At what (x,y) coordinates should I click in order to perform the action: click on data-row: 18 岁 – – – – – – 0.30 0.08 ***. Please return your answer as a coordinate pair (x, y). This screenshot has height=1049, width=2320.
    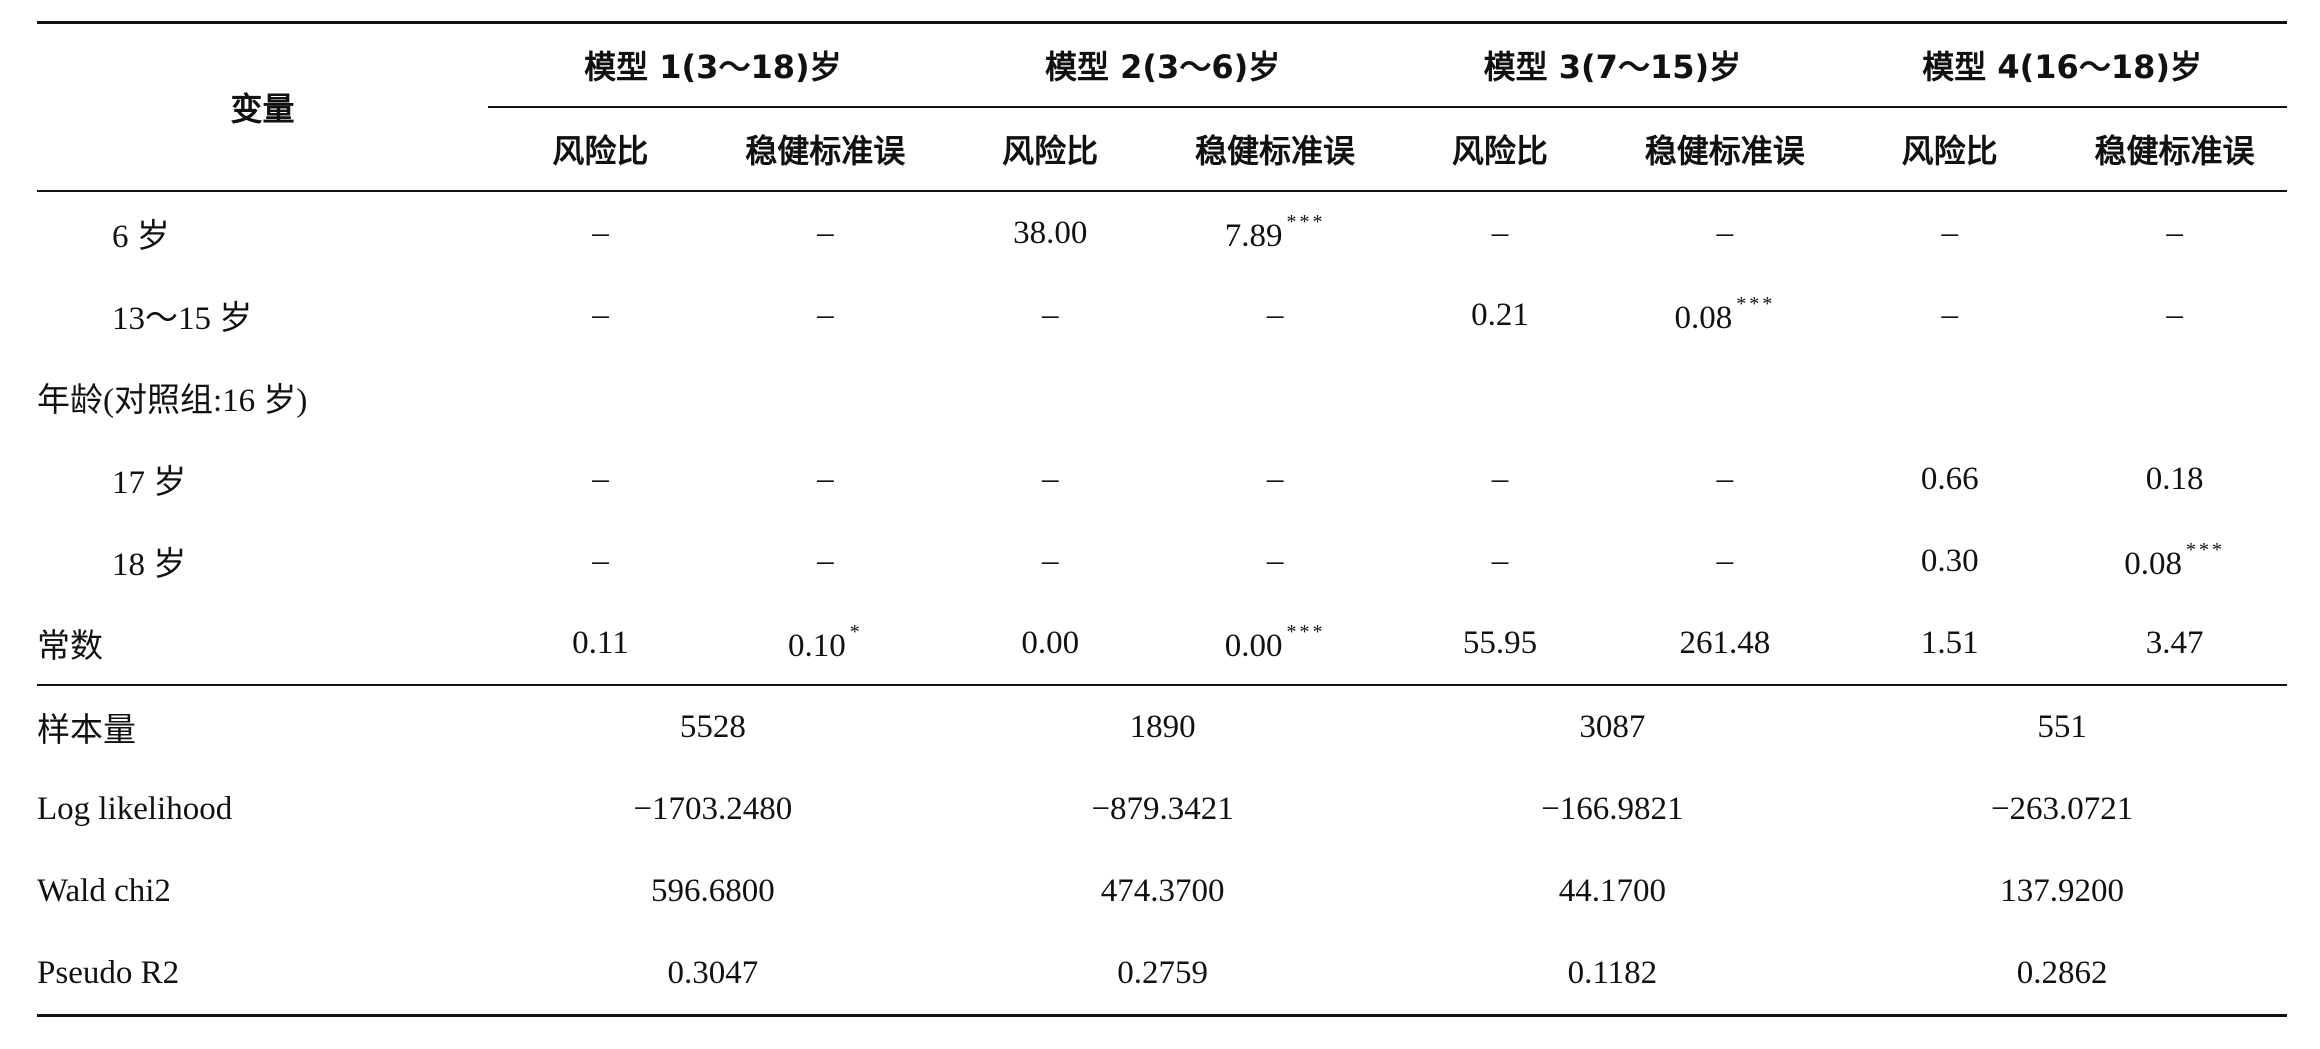
    Looking at the image, I should click on (1162, 561).